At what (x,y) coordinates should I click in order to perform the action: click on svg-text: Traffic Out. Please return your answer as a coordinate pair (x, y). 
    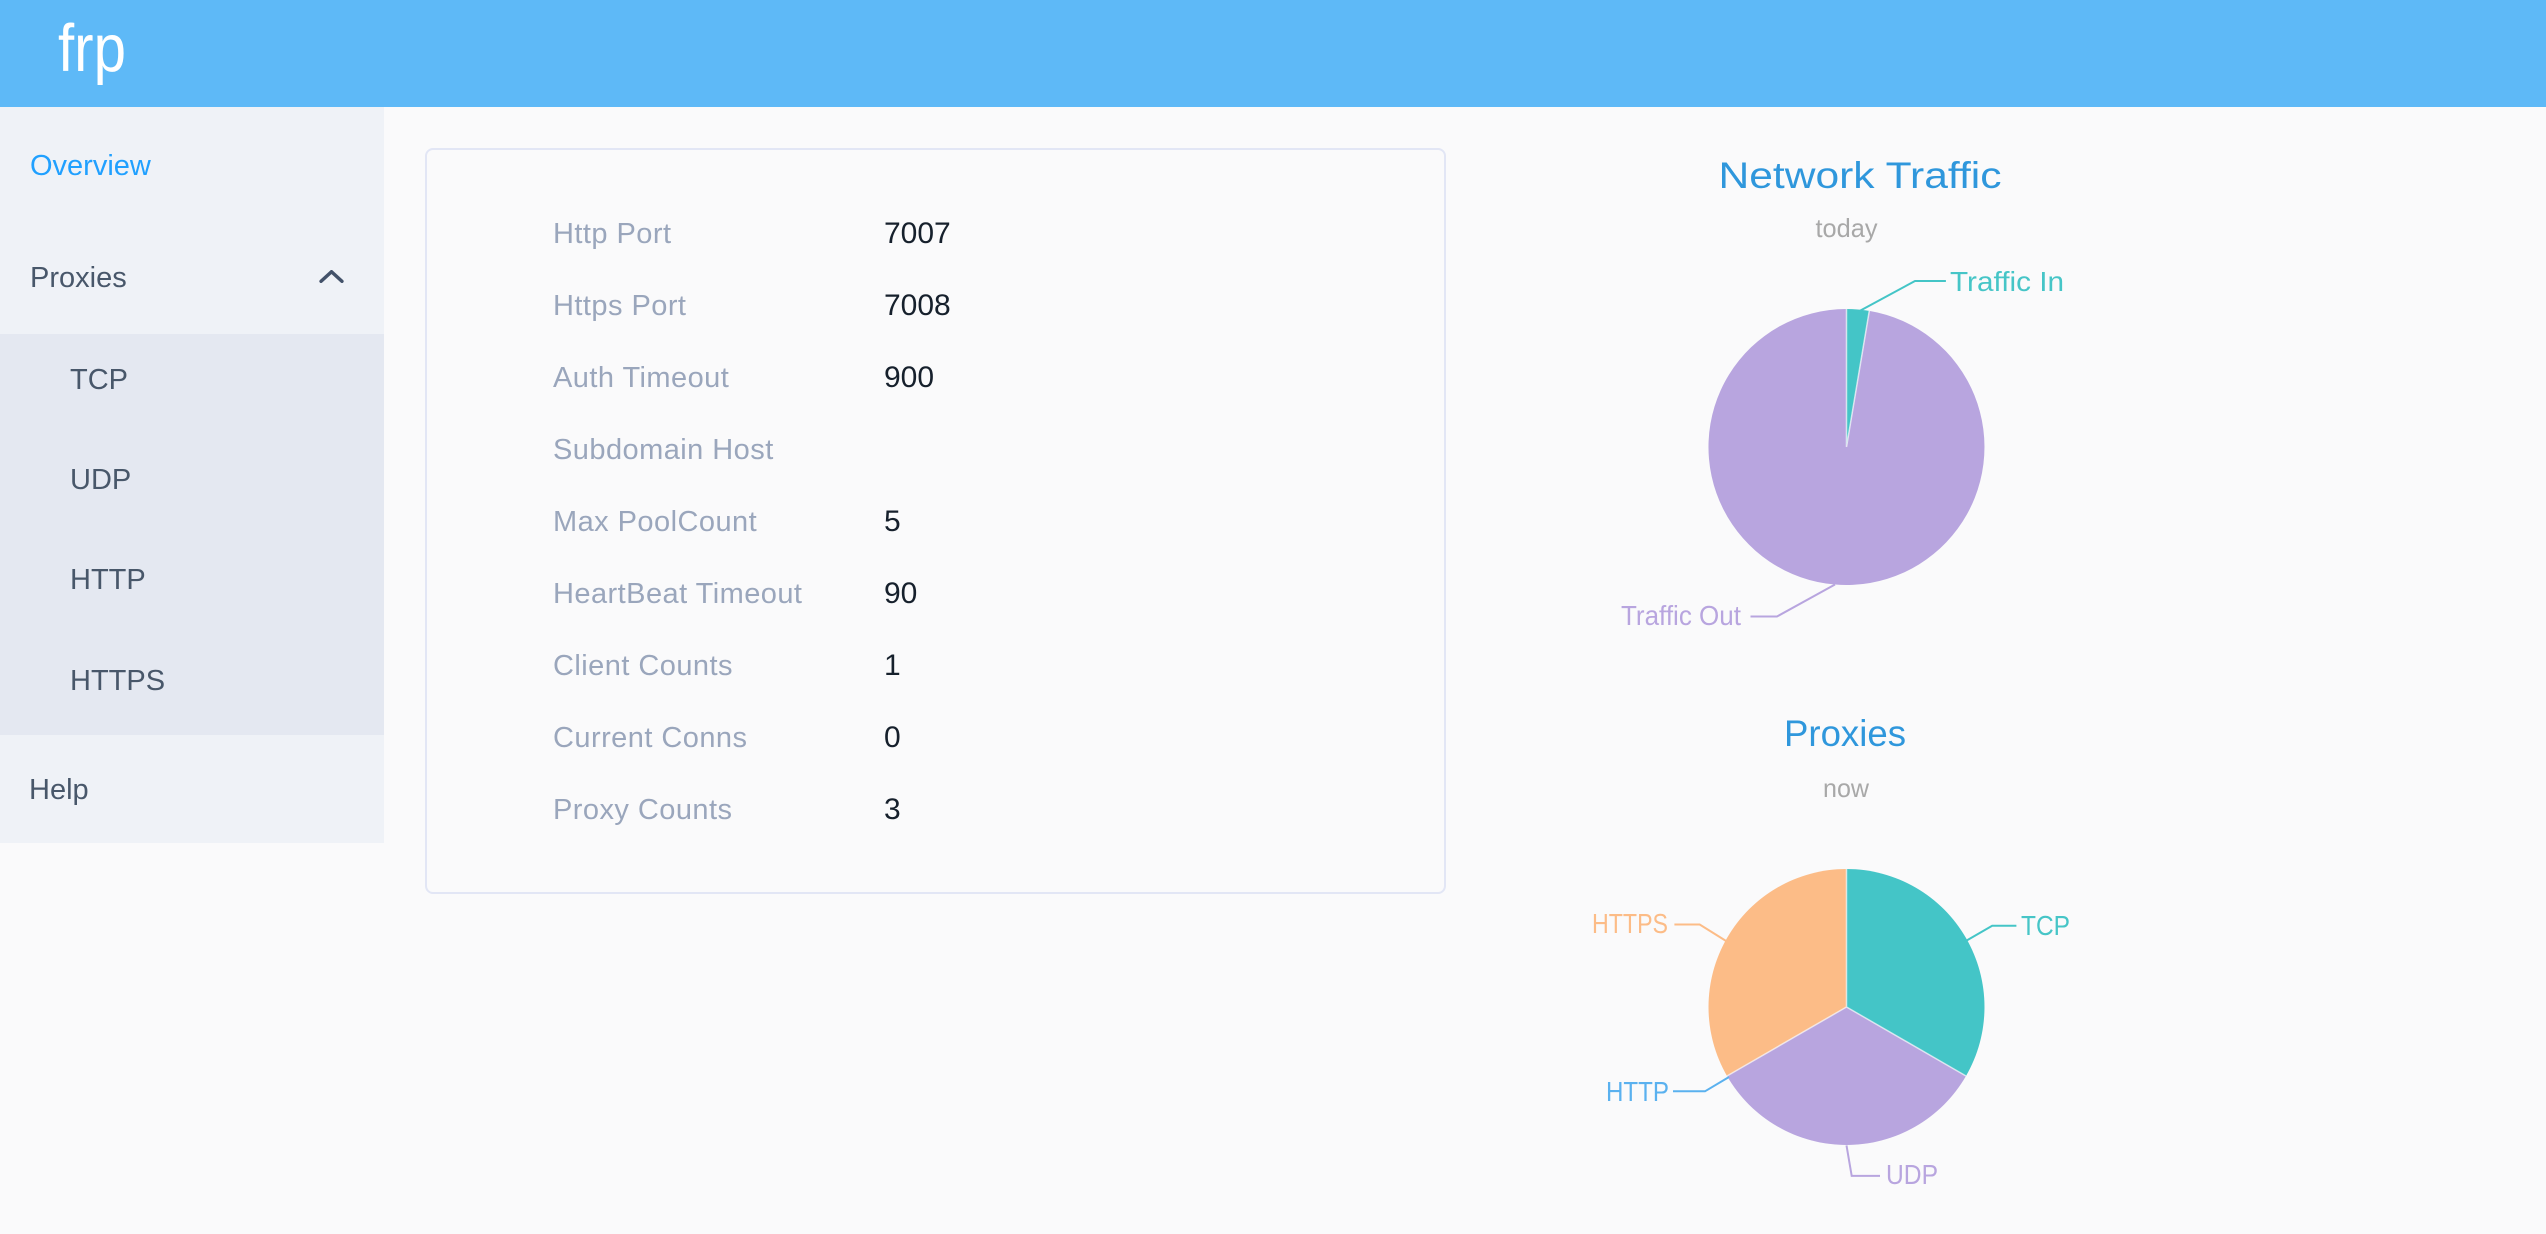
    Looking at the image, I should click on (1681, 615).